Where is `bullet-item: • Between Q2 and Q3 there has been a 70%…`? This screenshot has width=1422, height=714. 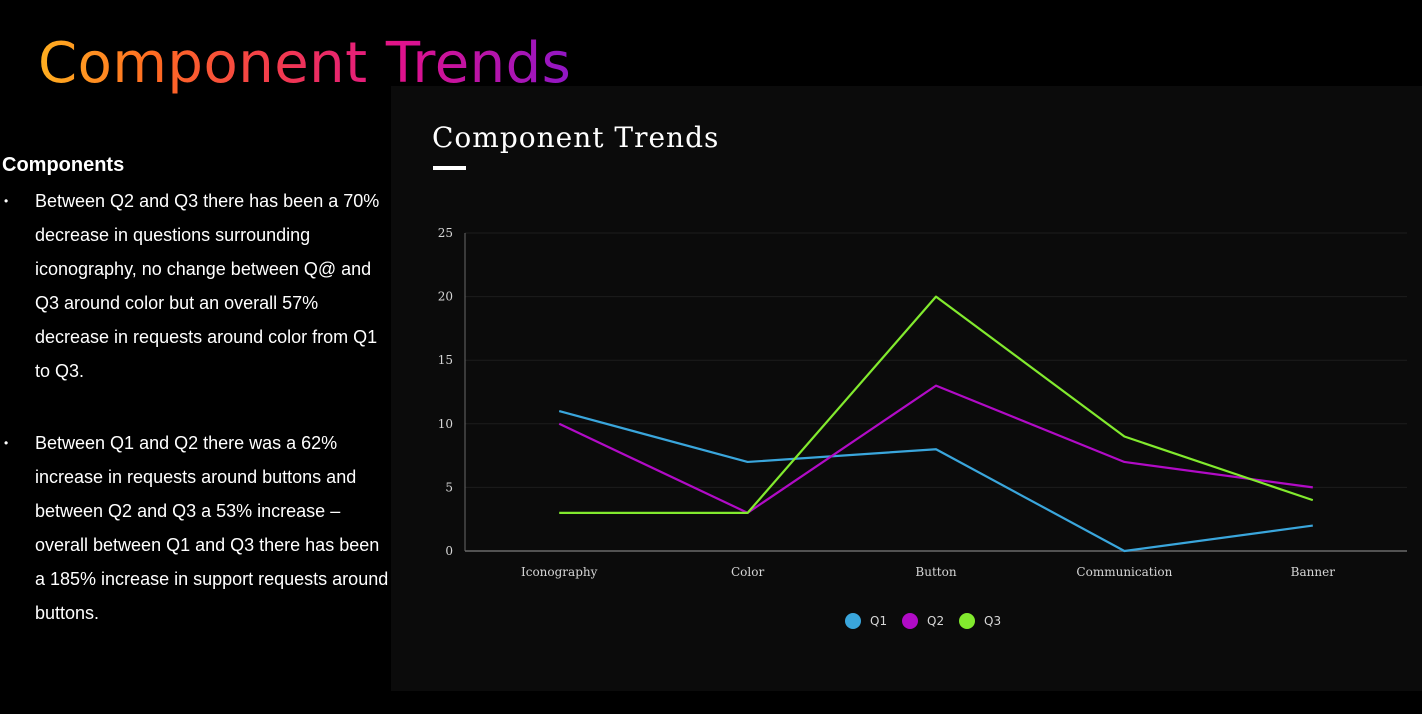
bullet-item: • Between Q2 and Q3 there has been a 70%… is located at coordinates (196, 286).